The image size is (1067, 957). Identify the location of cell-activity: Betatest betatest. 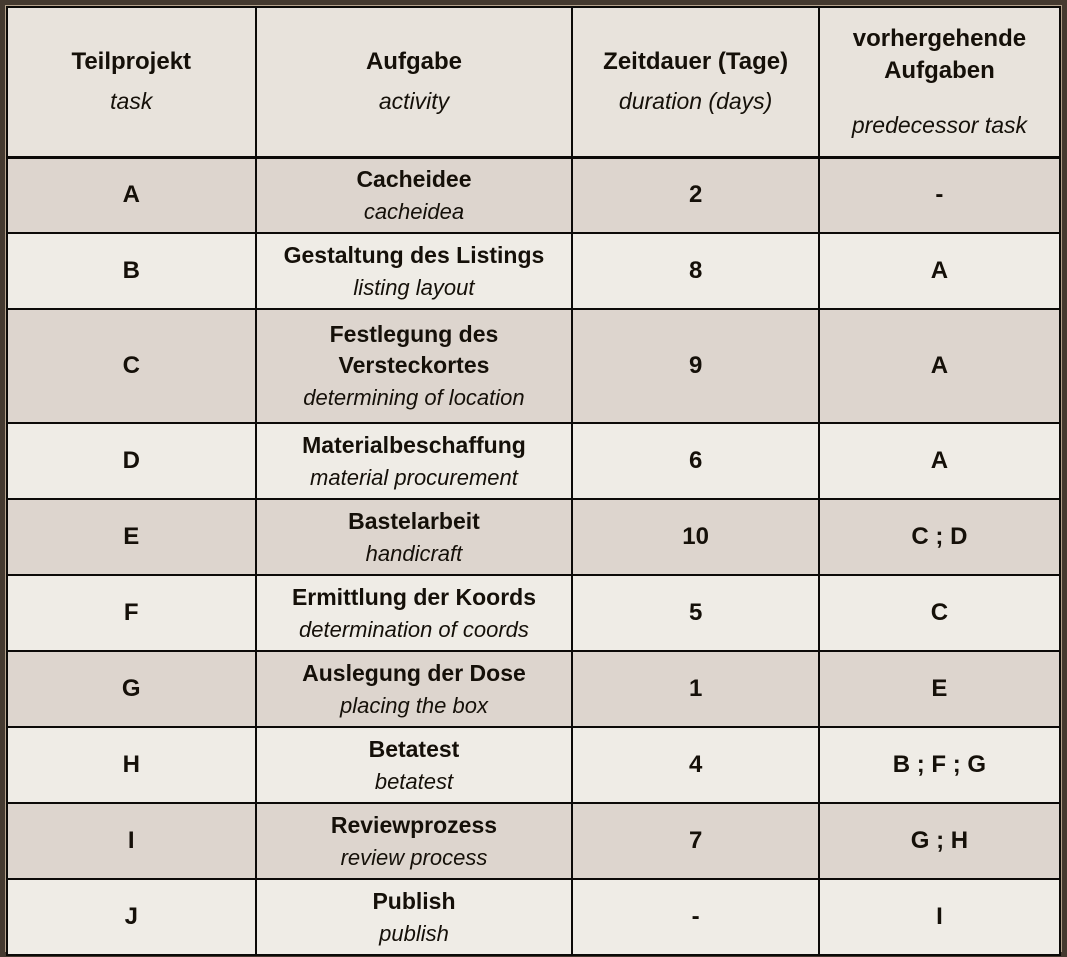
(414, 765).